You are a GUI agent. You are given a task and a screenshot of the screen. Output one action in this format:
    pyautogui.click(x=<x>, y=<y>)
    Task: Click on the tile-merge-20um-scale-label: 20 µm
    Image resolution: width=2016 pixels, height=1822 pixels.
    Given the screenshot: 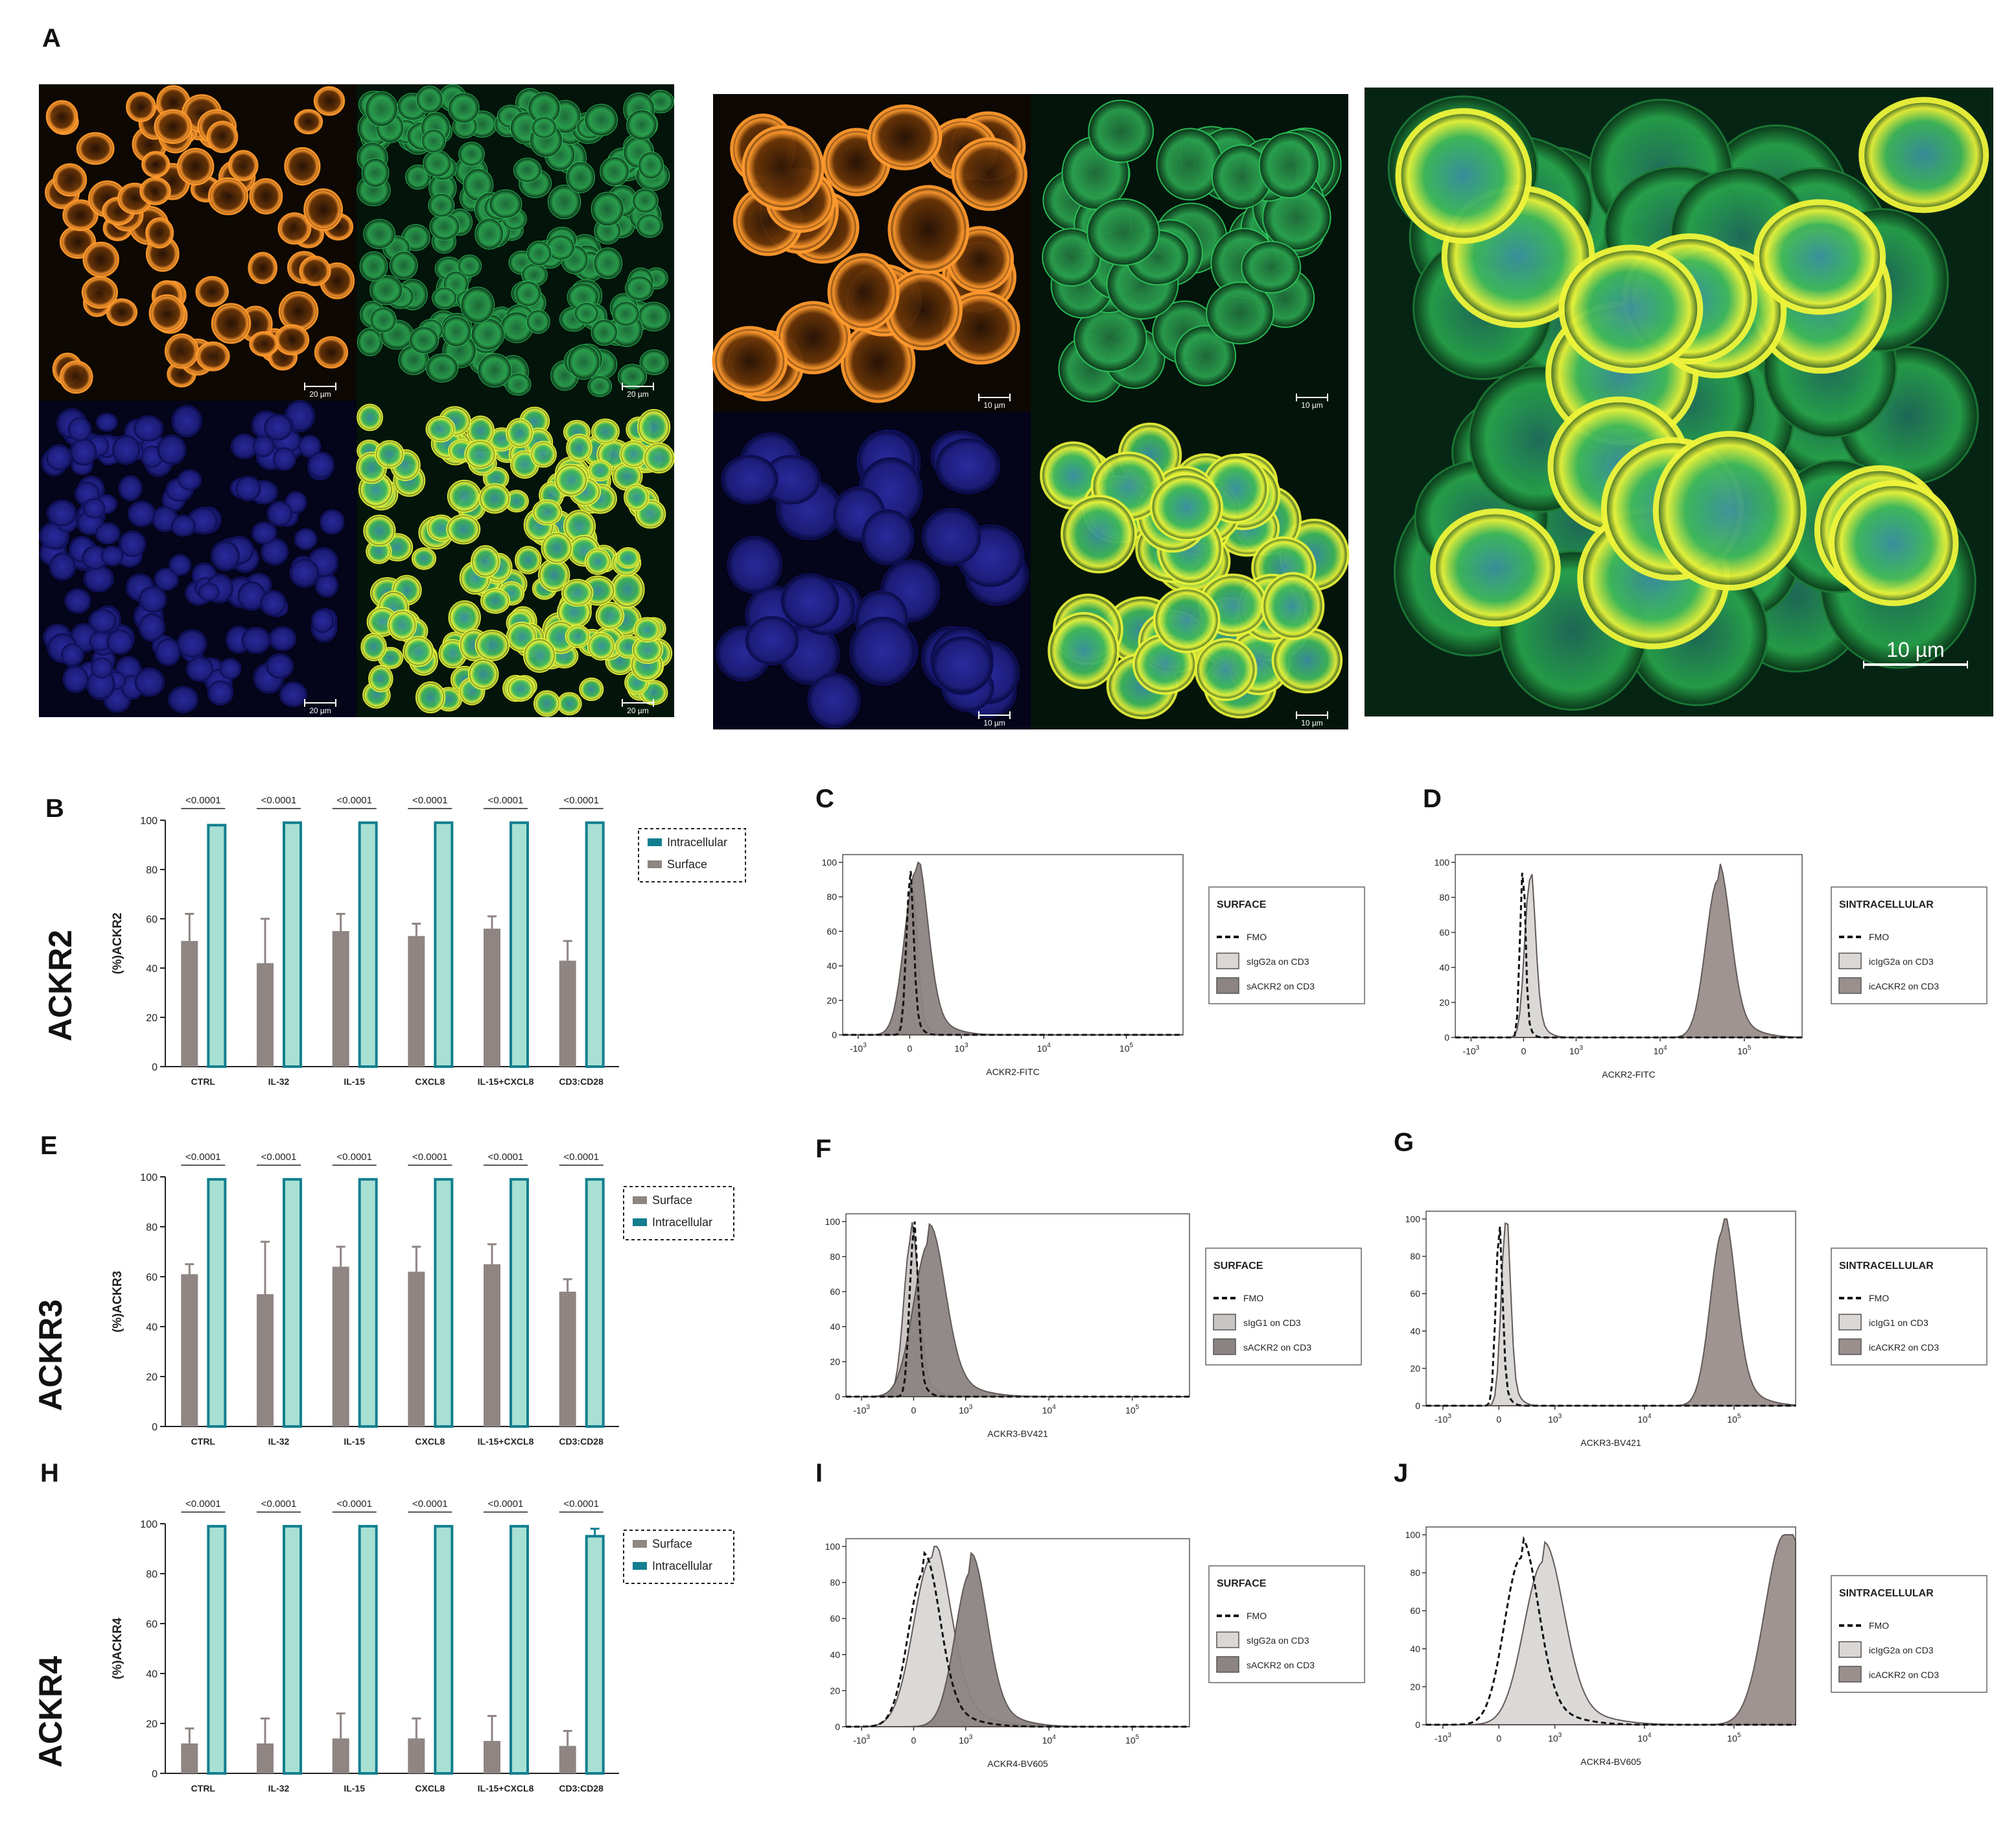 What is the action you would take?
    pyautogui.click(x=638, y=710)
    